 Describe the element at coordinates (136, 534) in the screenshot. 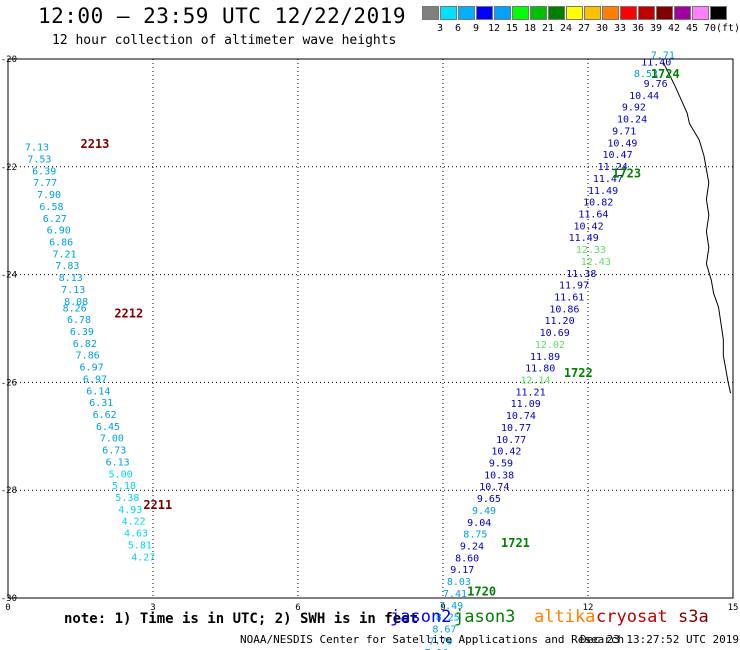

I see `wave-height-value: 4.63` at that location.